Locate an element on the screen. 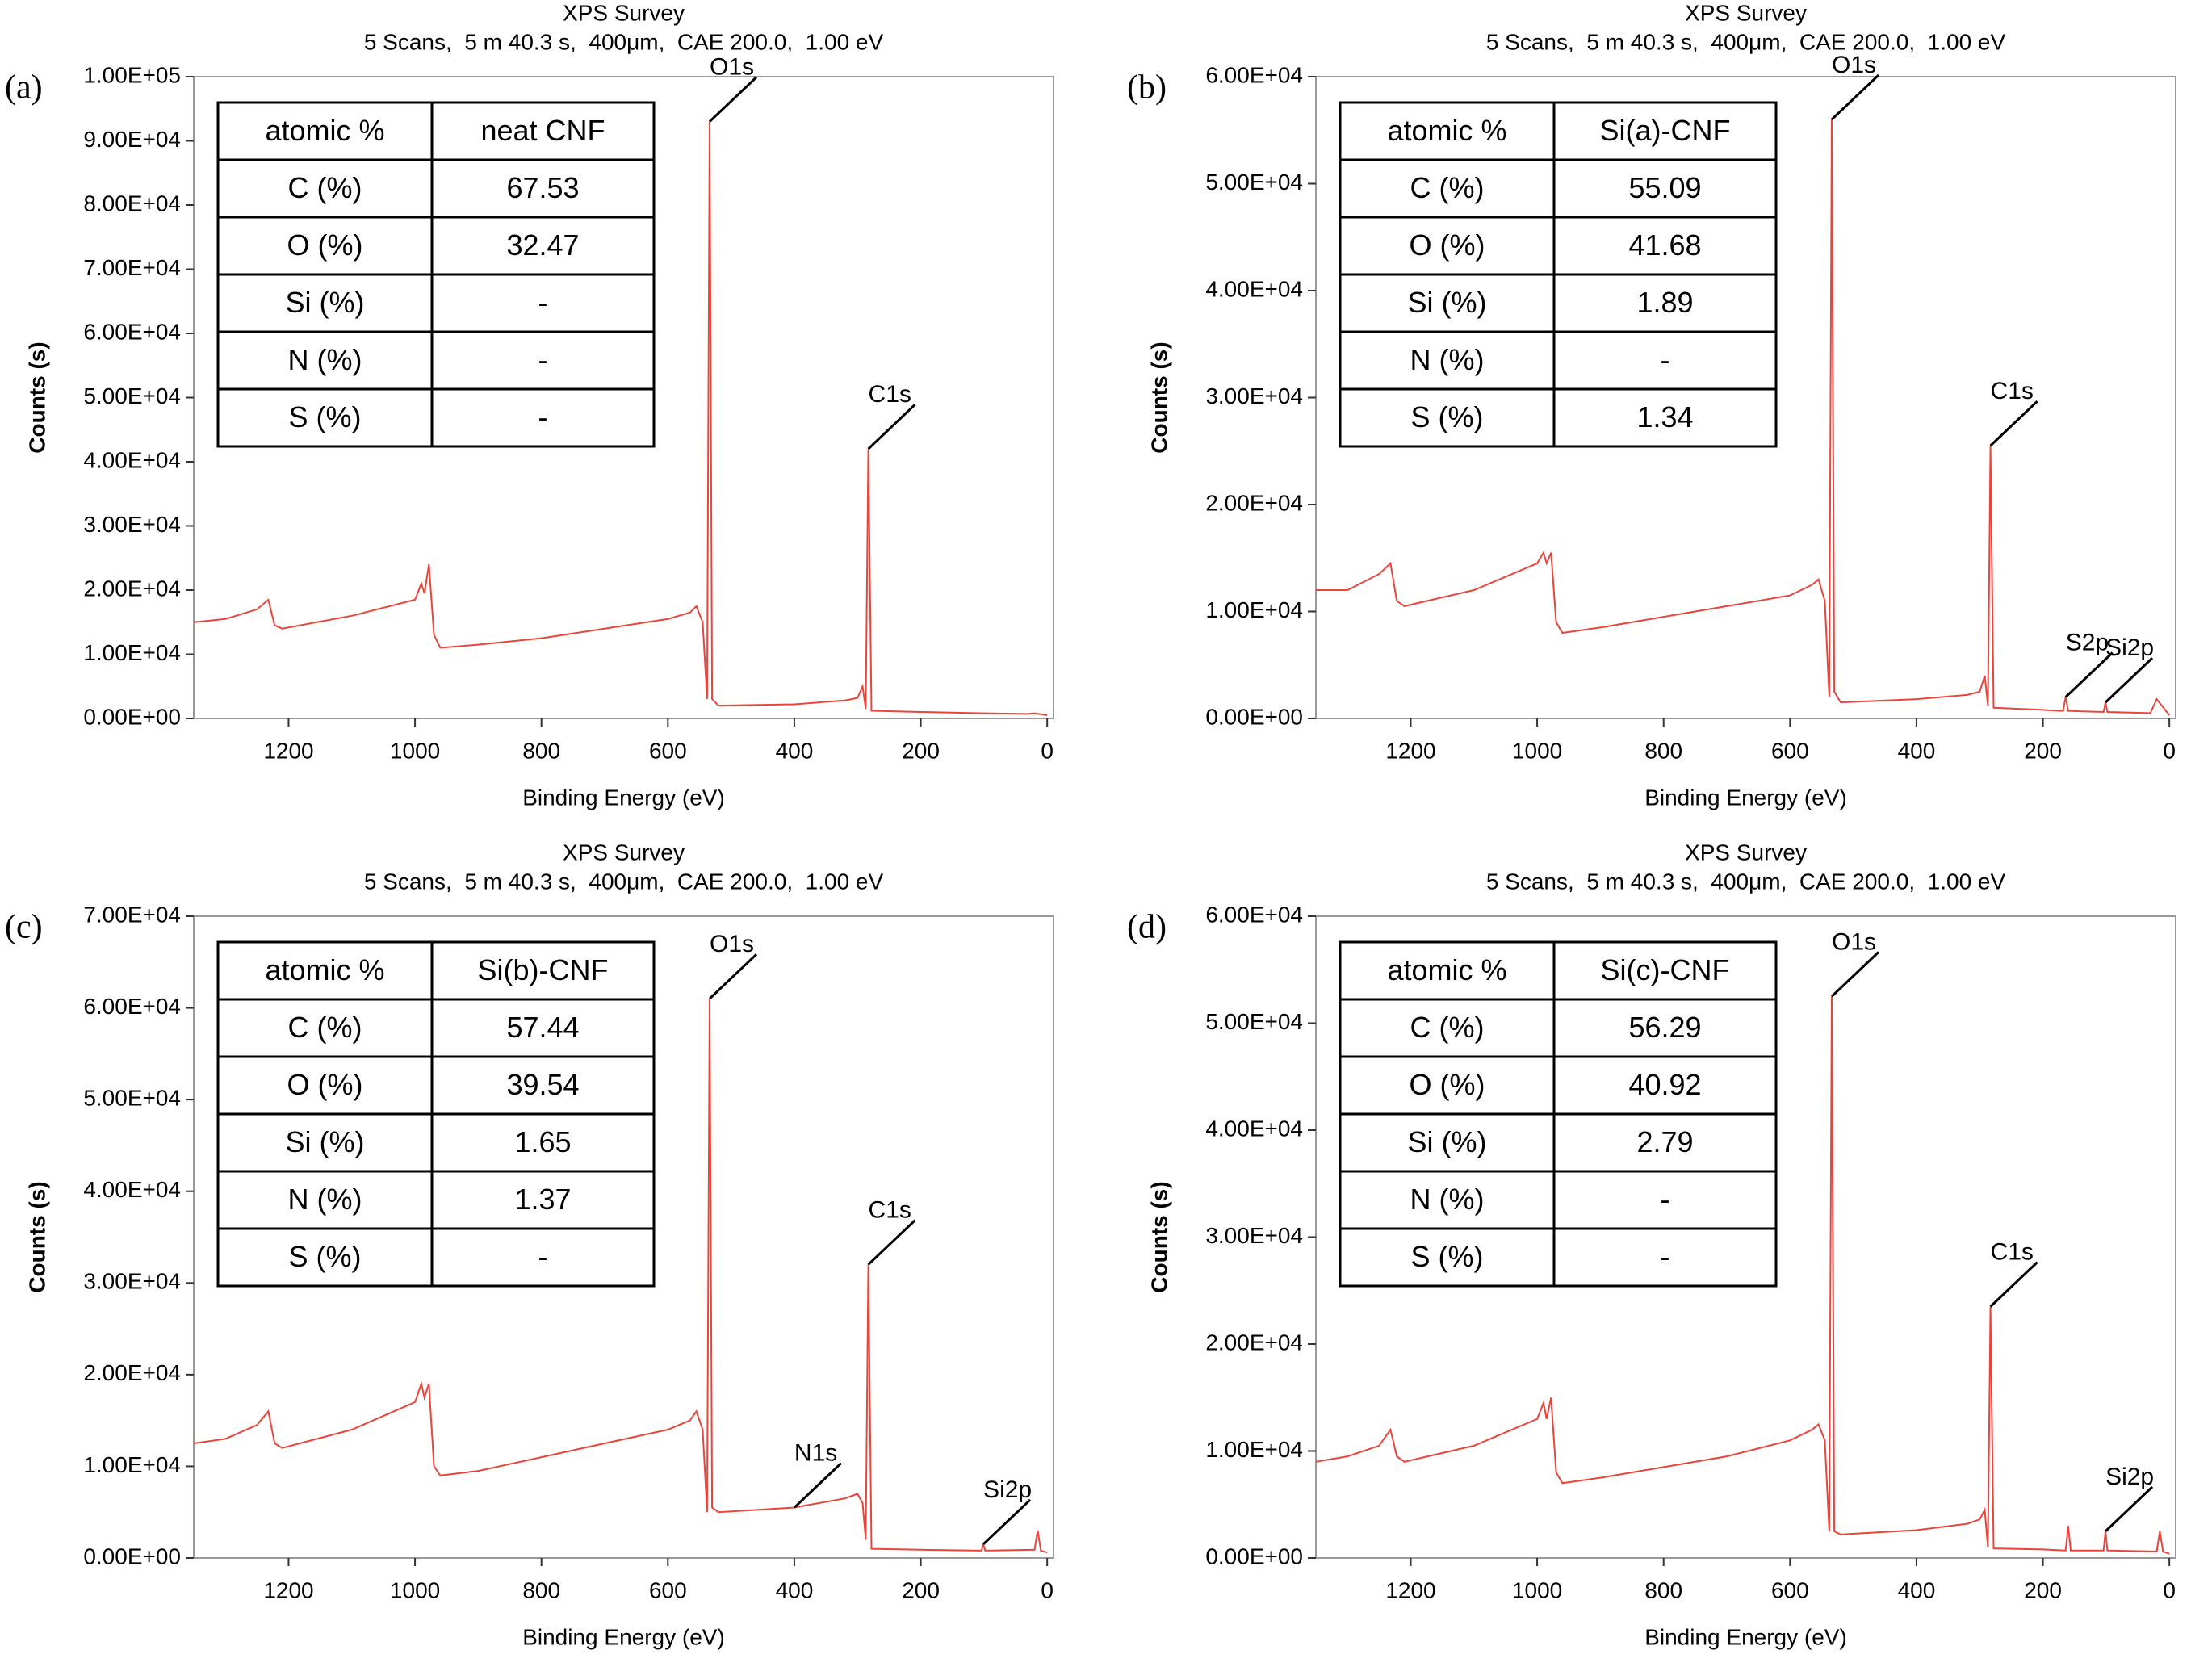  peak-label: O1s is located at coordinates (732, 944).